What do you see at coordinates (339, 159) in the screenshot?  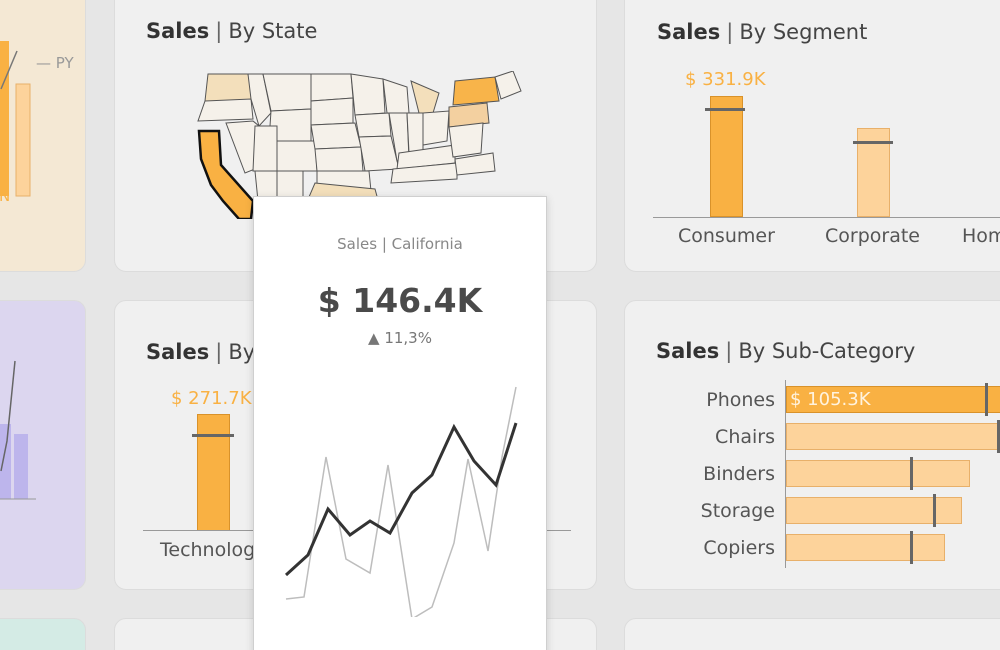 I see `map-state-ks` at bounding box center [339, 159].